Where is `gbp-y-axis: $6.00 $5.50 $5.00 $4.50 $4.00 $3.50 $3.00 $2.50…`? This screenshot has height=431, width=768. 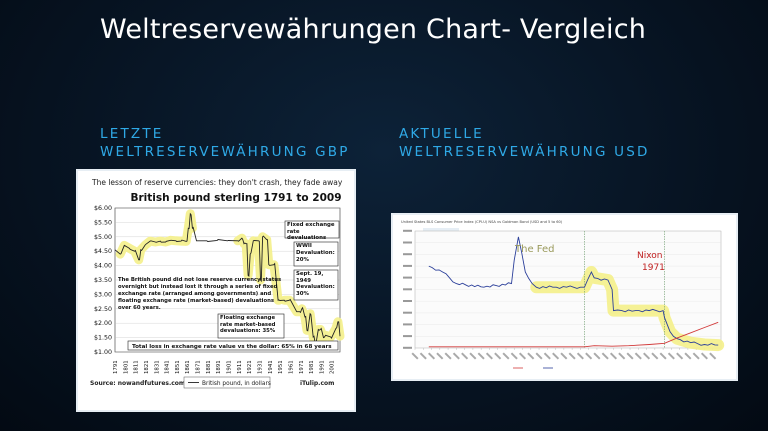
gbp-y-axis: $6.00 $5.50 $5.00 $4.50 $4.00 $3.50 $3.00 $2.50… is located at coordinates (103, 280).